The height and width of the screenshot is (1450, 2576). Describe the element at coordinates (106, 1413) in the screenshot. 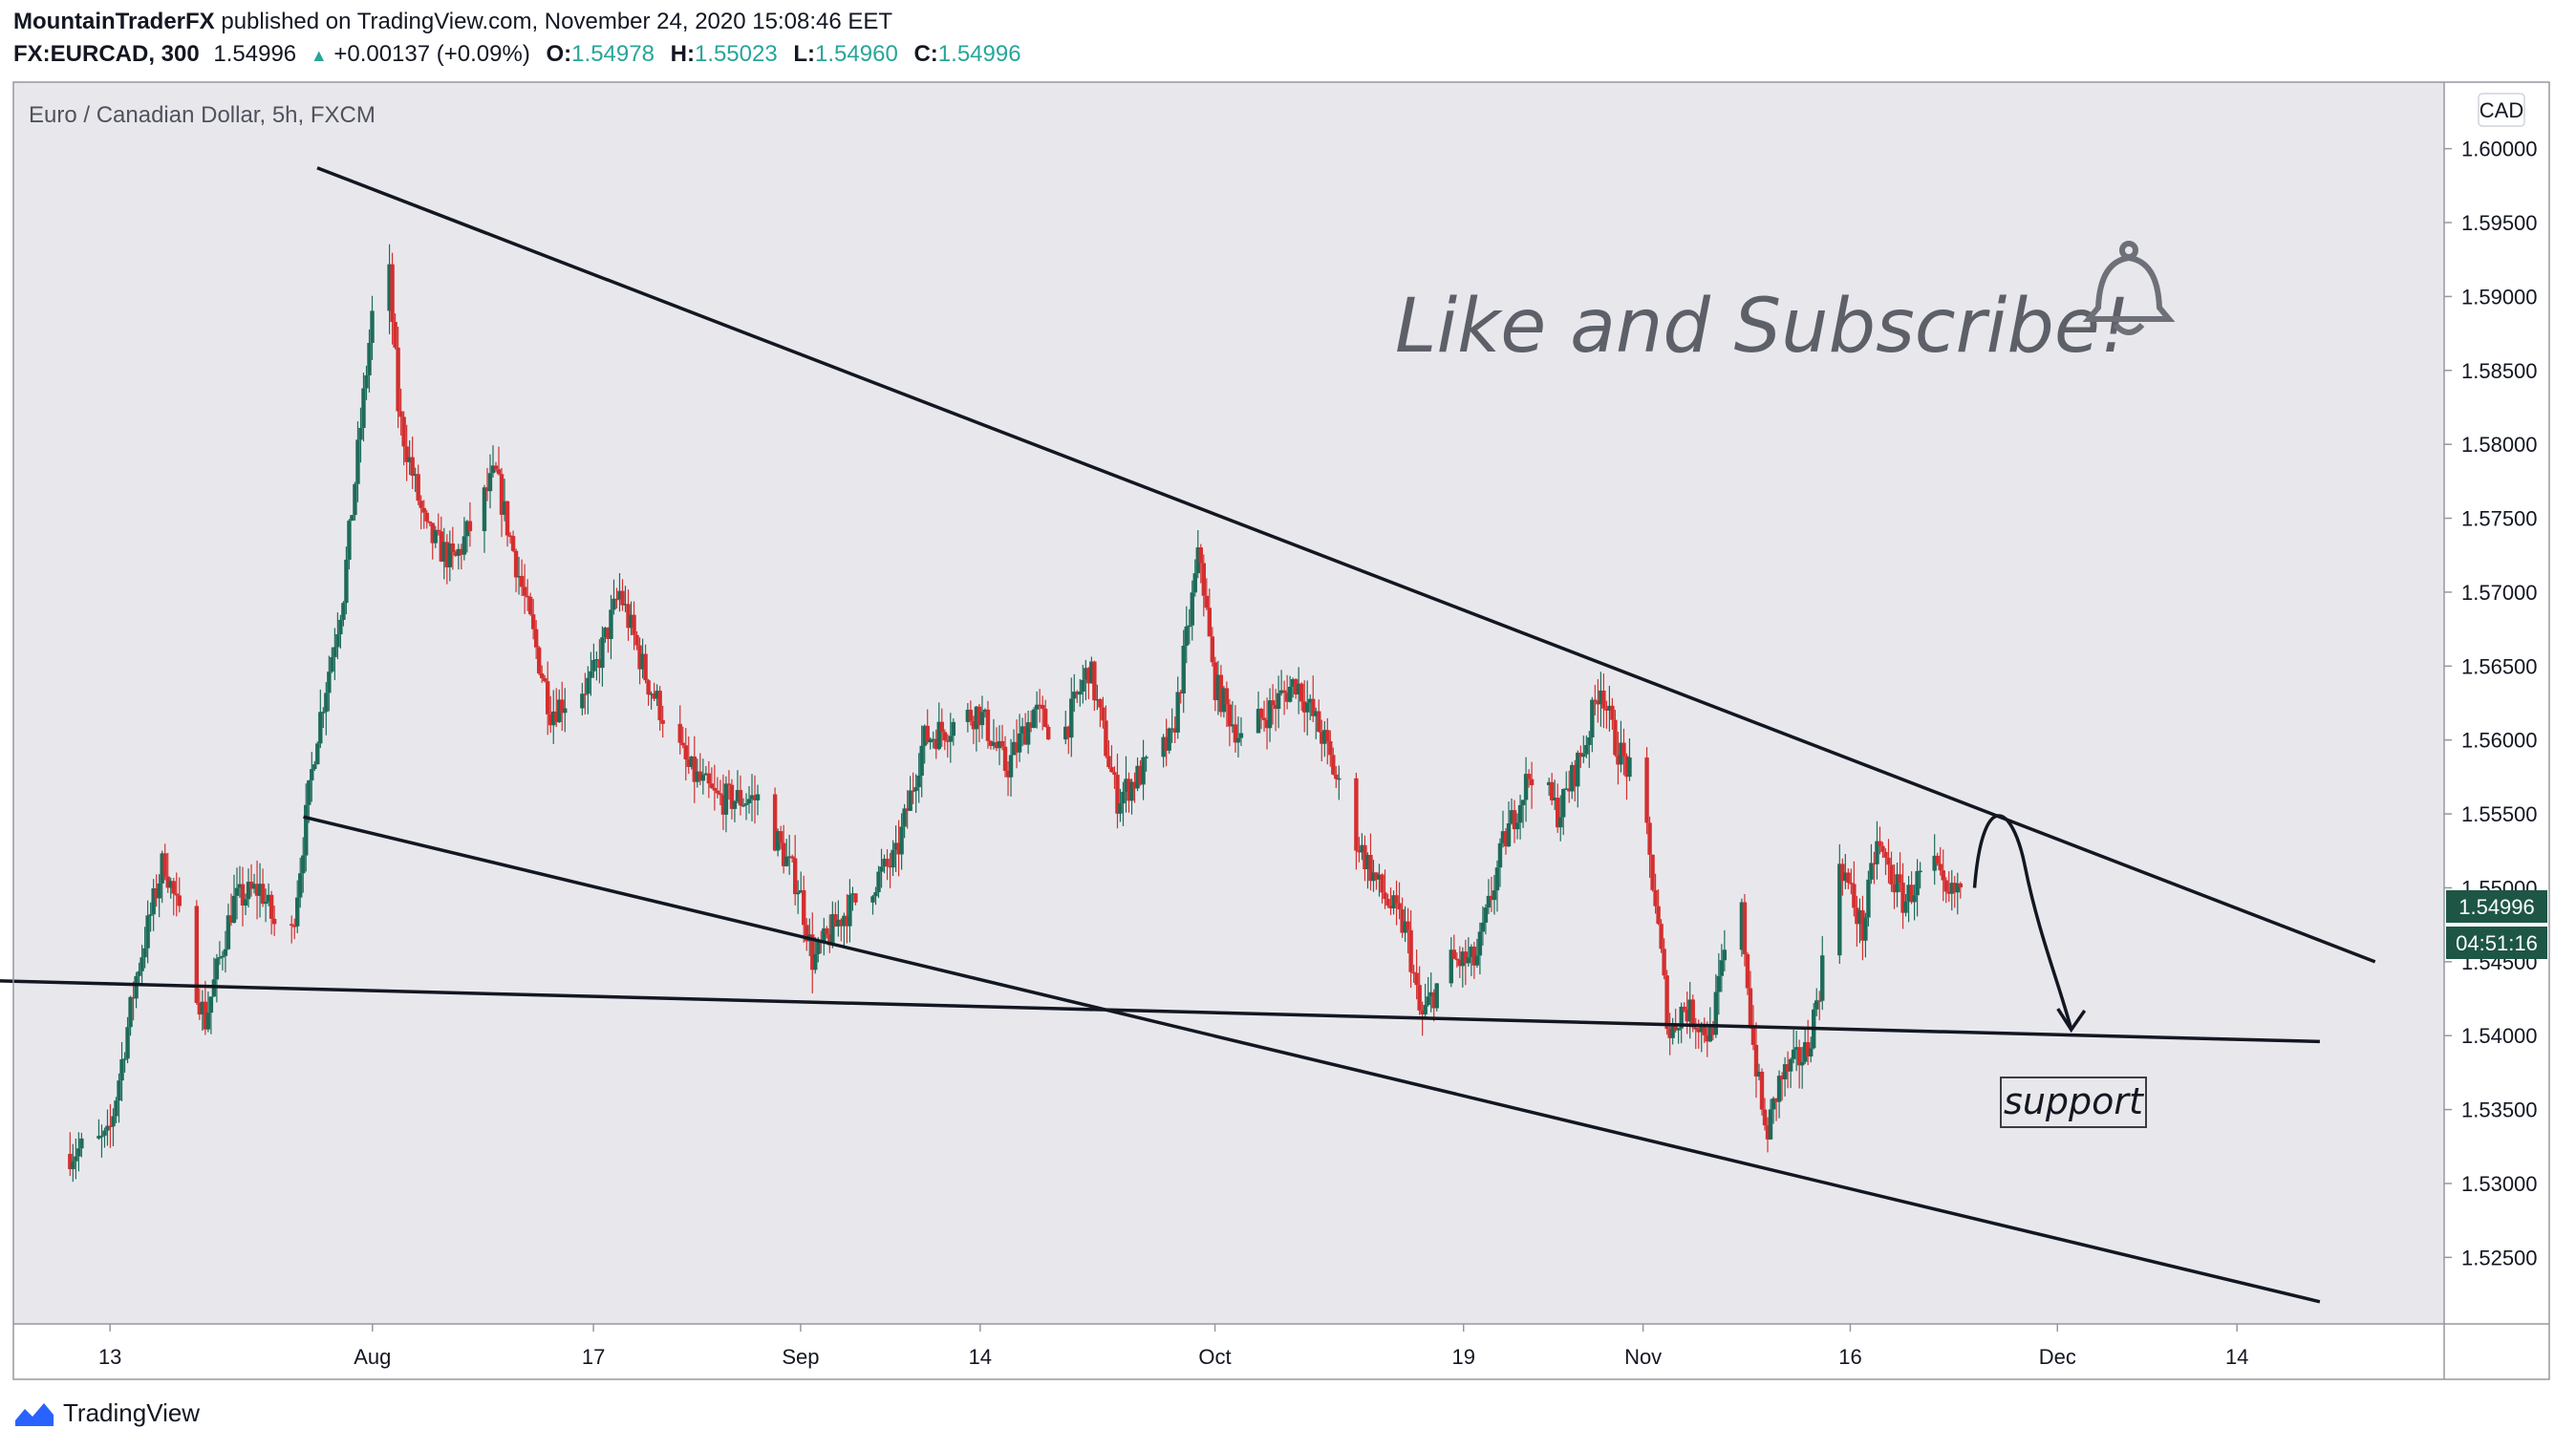

I see `tradingview-logo: TradingView` at that location.